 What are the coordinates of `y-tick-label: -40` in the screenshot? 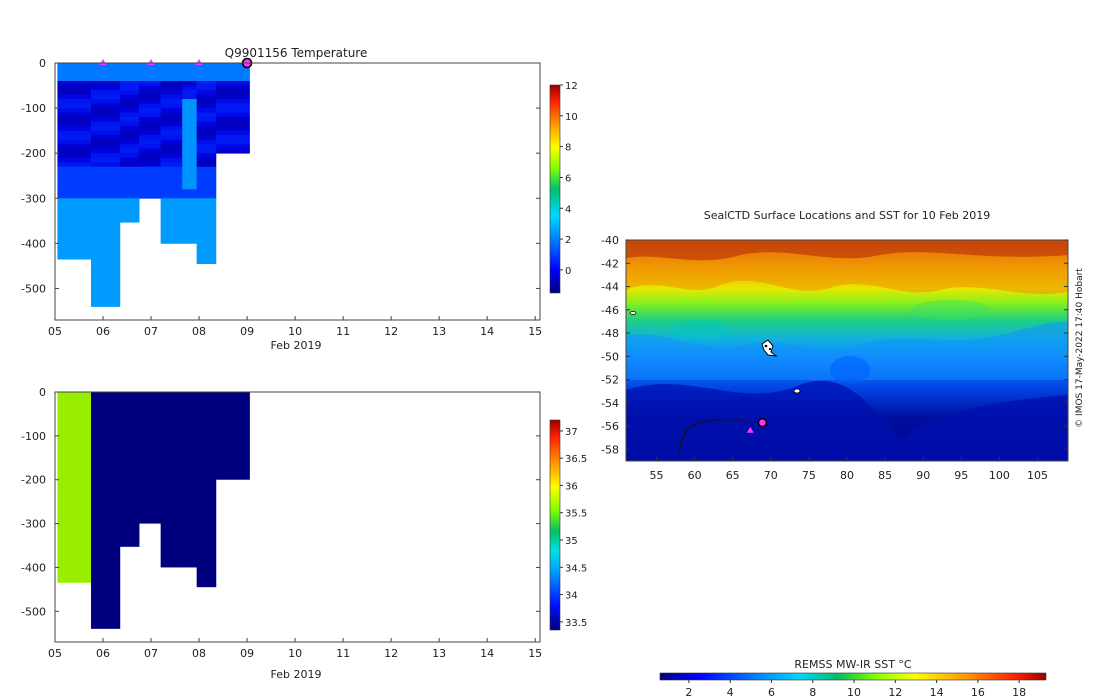 It's located at (610, 240).